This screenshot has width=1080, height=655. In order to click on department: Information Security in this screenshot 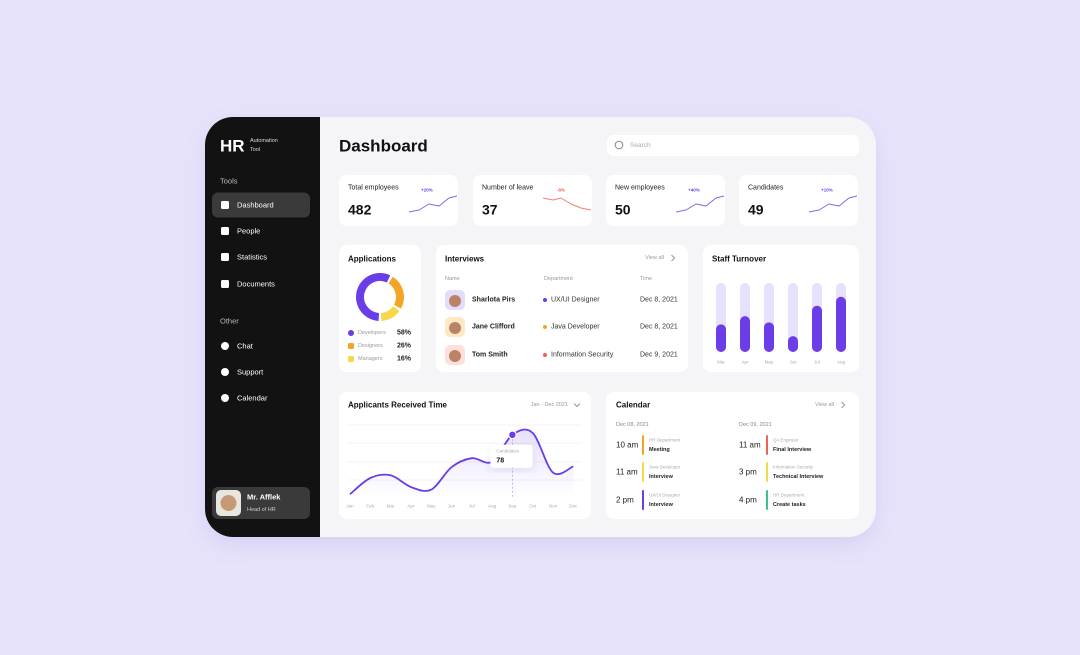, I will do `click(582, 355)`.